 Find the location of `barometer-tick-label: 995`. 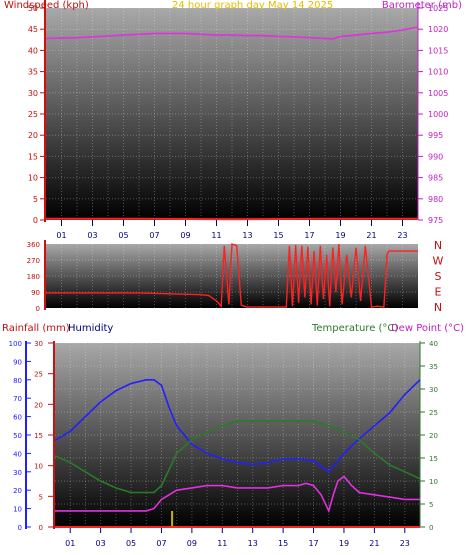

barometer-tick-label: 995 is located at coordinates (435, 135).